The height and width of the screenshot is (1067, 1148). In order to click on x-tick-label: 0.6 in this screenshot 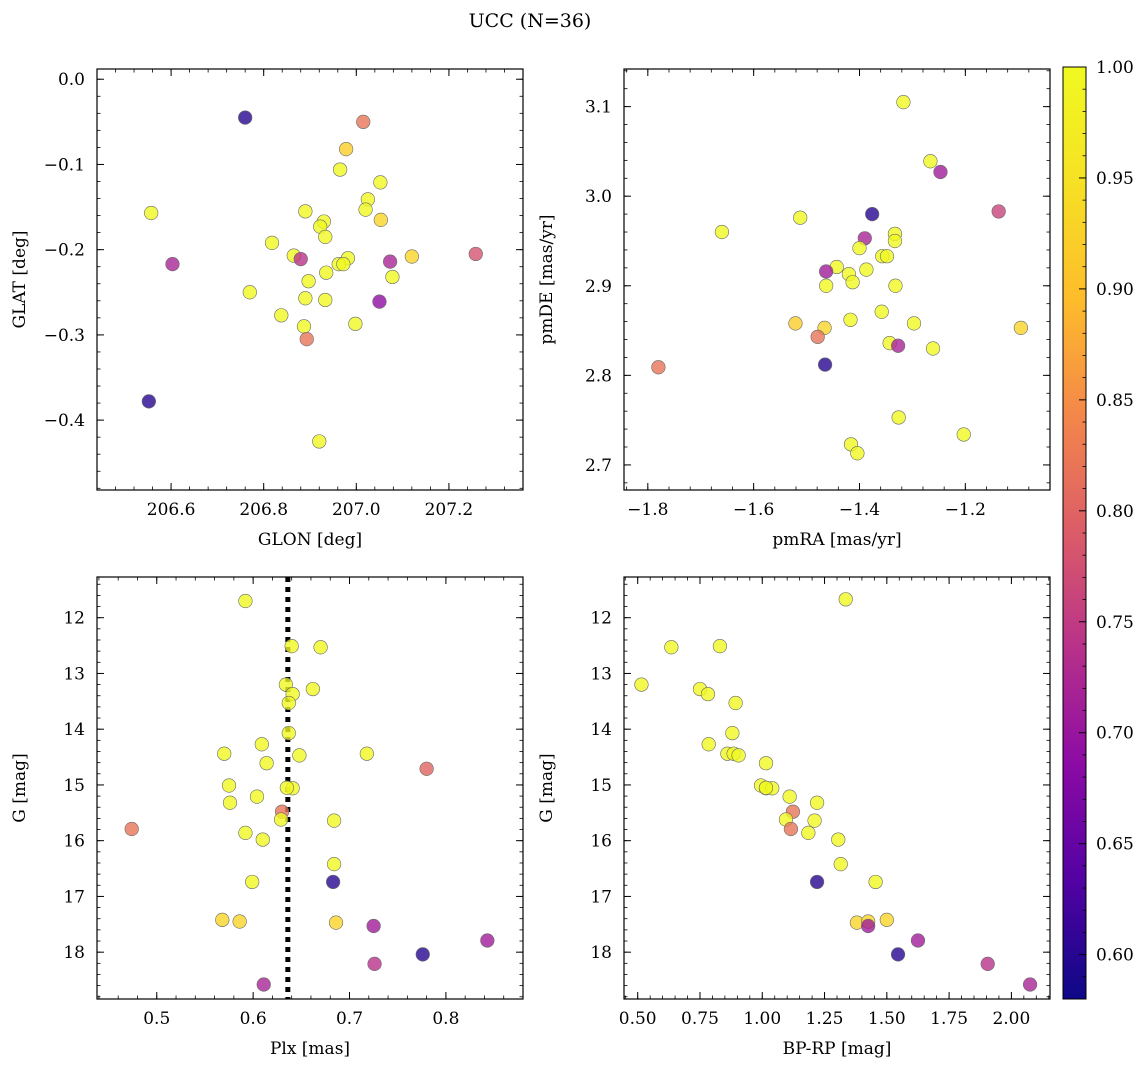, I will do `click(253, 1019)`.